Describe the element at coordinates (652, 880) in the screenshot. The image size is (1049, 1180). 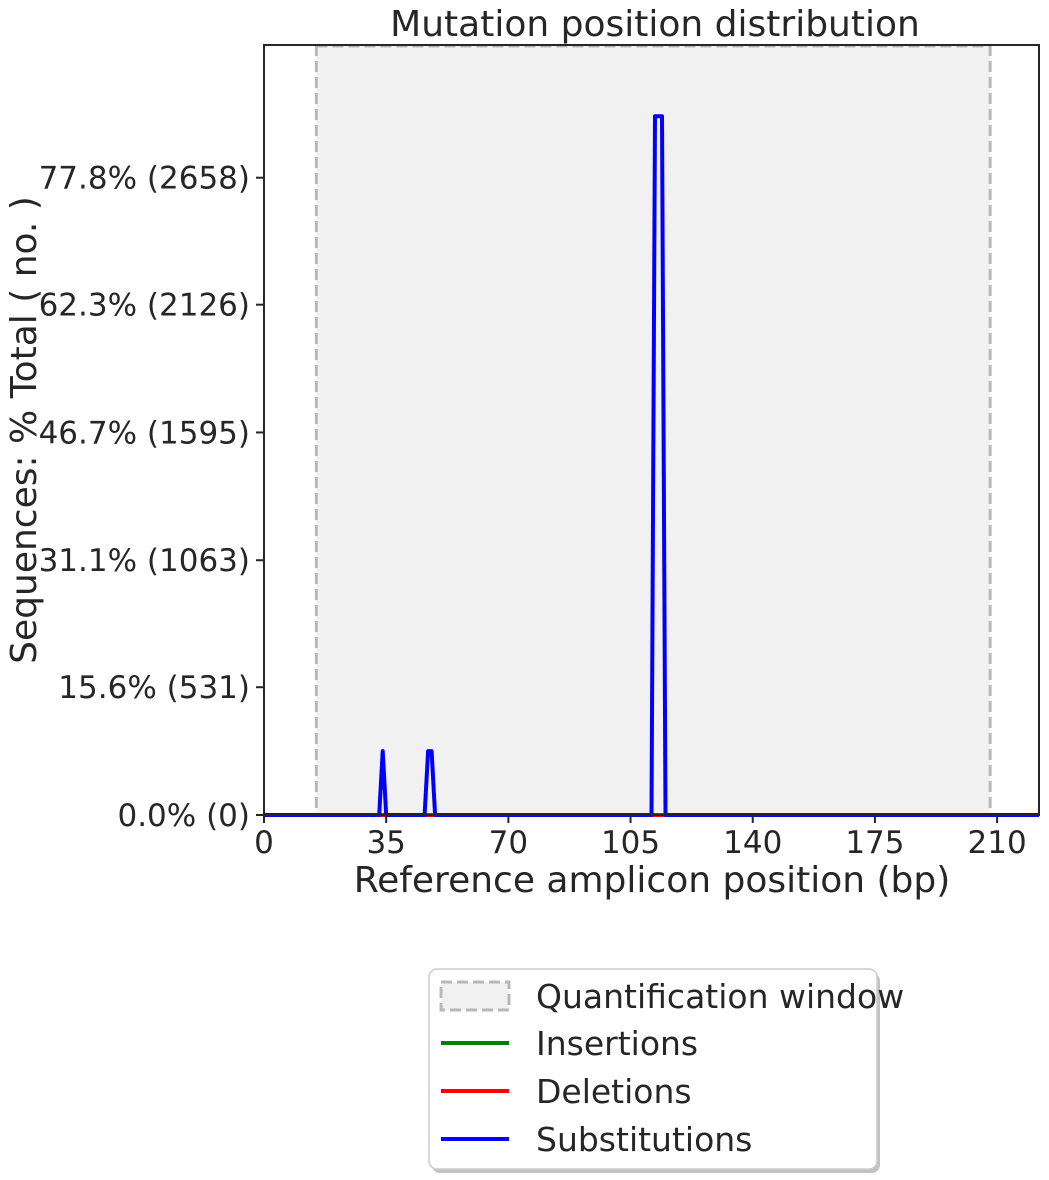
I see `x-axis-label: Reference amplicon position (bp)` at that location.